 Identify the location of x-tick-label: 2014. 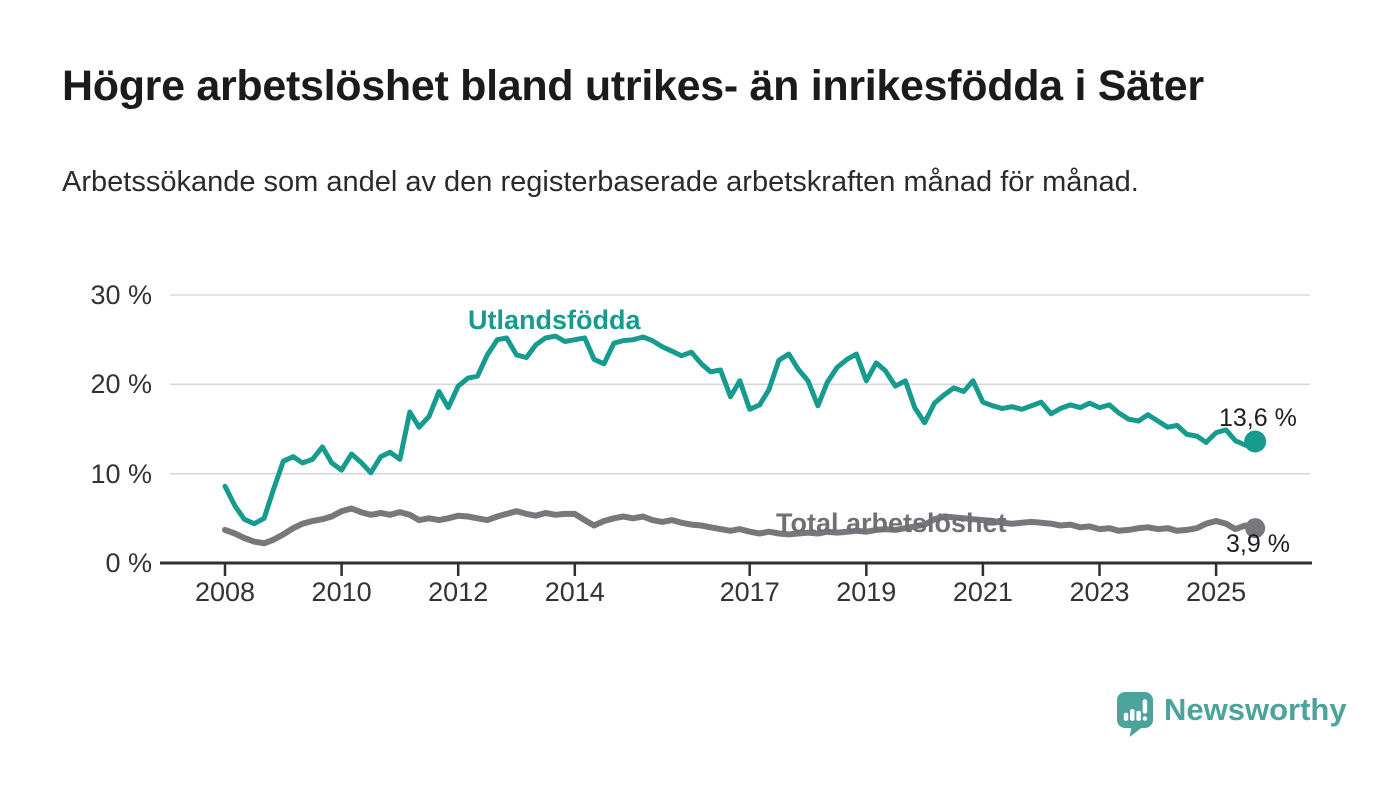
(574, 592).